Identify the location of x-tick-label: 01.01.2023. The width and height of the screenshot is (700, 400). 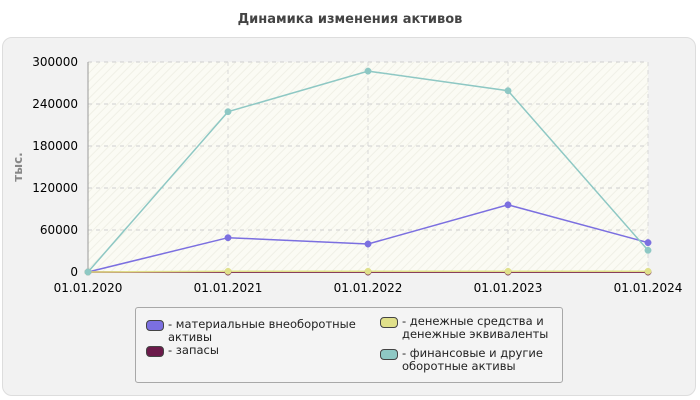
(508, 288).